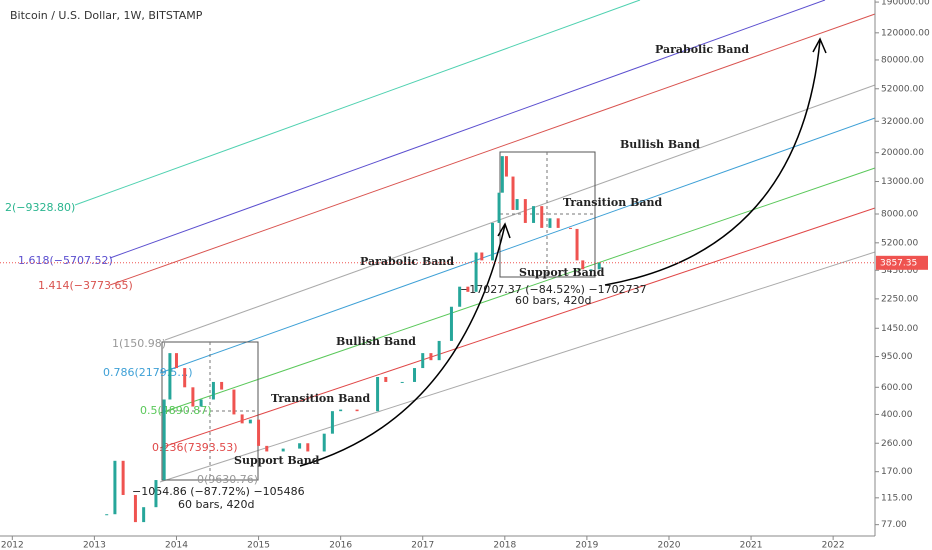 The width and height of the screenshot is (932, 550). What do you see at coordinates (897, 357) in the screenshot?
I see `y-tick-label: 950.00` at bounding box center [897, 357].